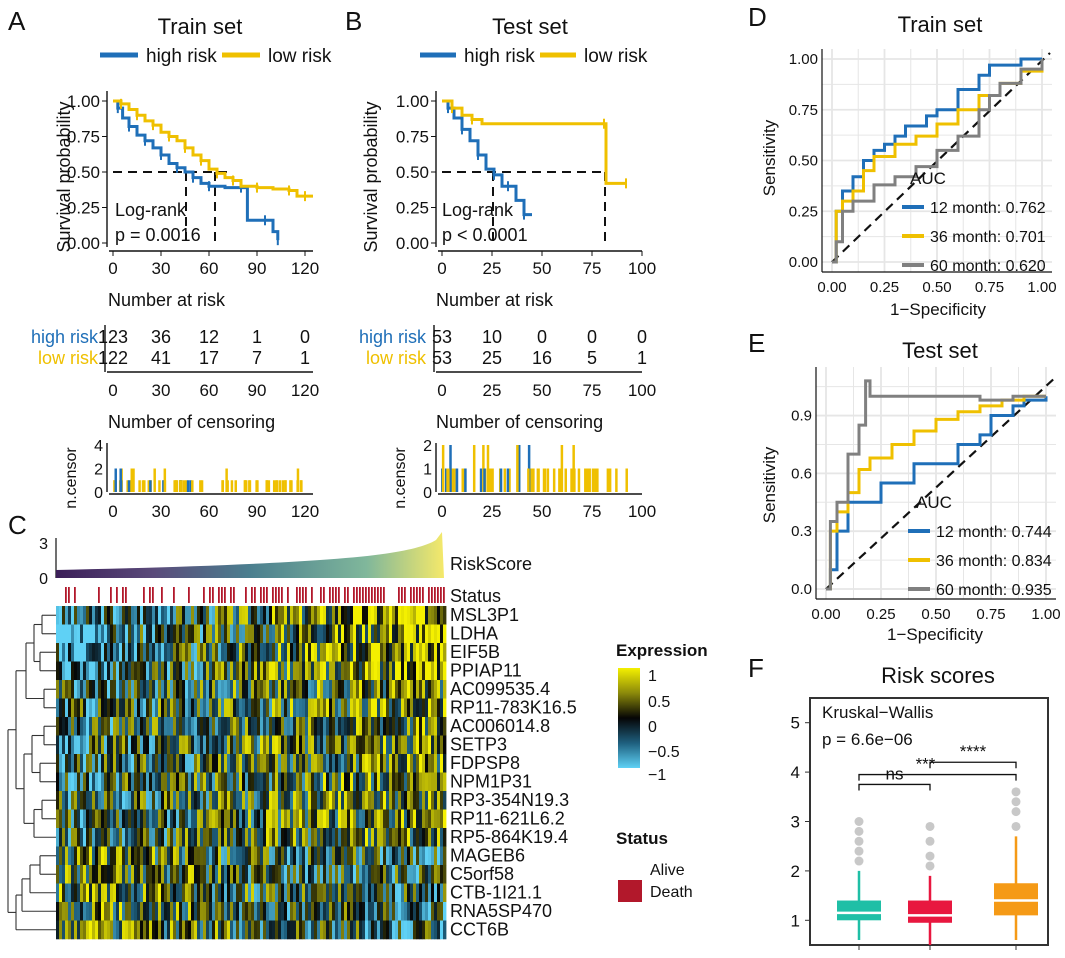 The width and height of the screenshot is (1065, 958). What do you see at coordinates (427, 470) in the screenshot?
I see `censor-ytick-label: 1` at bounding box center [427, 470].